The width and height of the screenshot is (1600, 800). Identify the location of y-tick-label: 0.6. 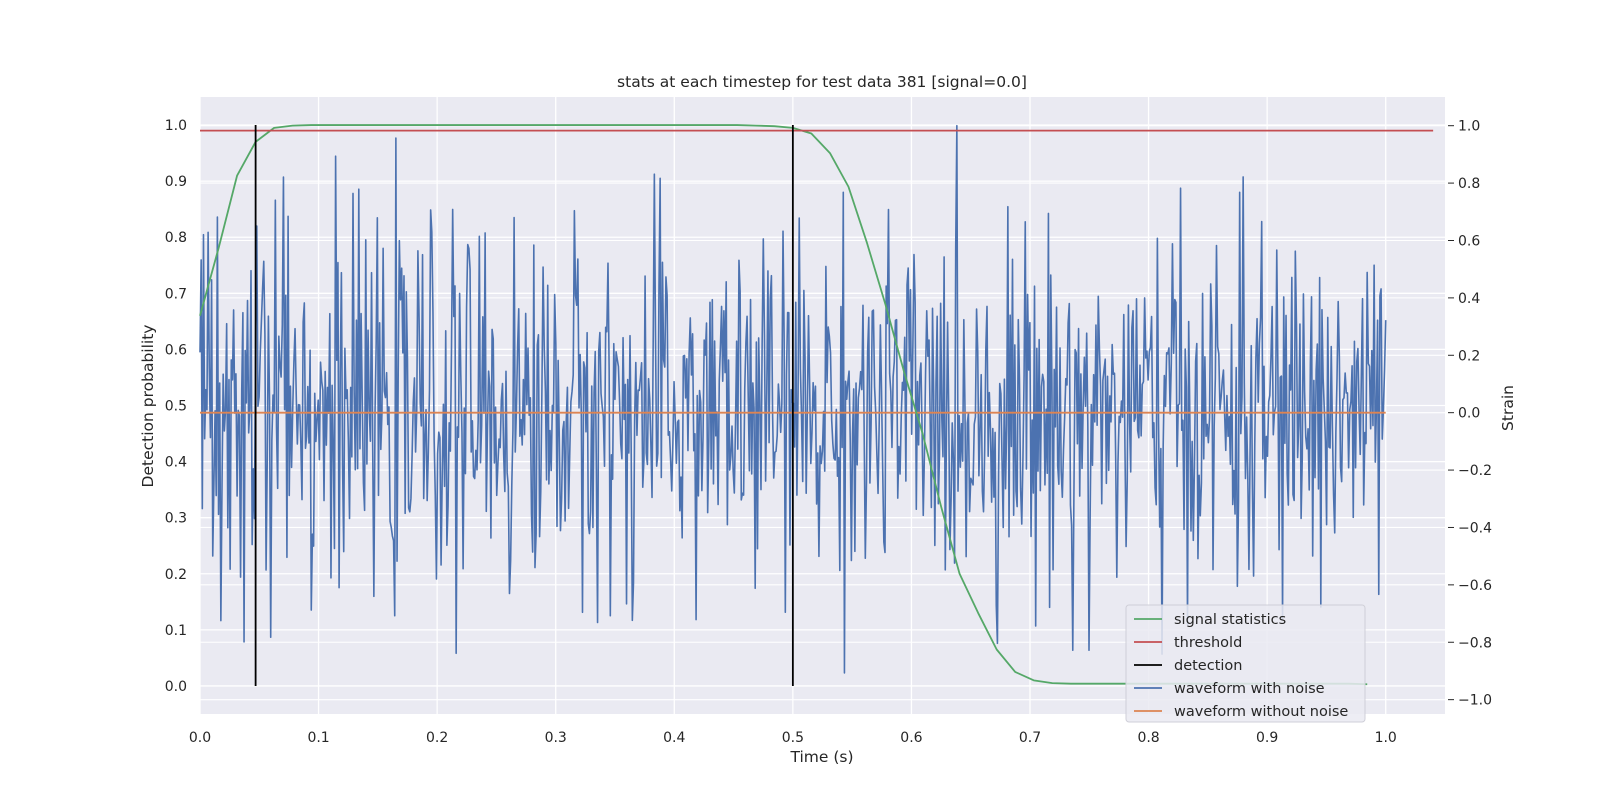
(176, 350).